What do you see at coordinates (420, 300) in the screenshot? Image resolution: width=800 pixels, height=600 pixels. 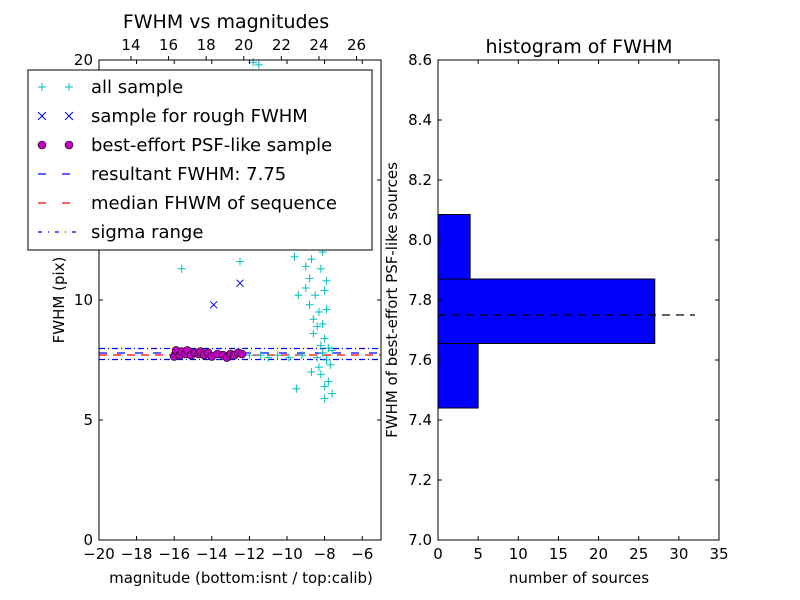 I see `histogram-y-tick-label: 7.8` at bounding box center [420, 300].